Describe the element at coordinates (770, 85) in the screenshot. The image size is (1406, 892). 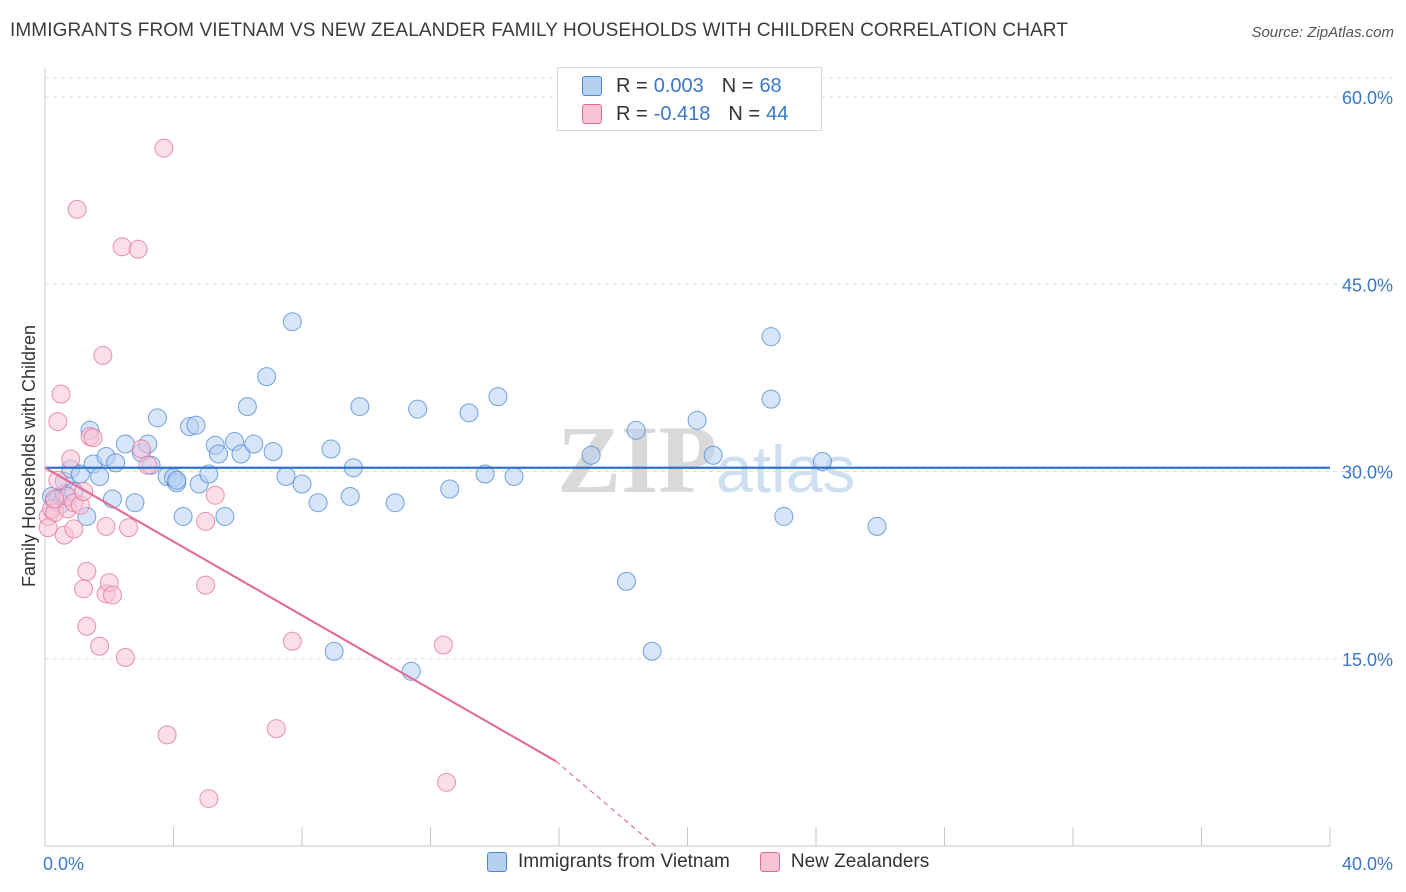
I see `n-value: 68` at that location.